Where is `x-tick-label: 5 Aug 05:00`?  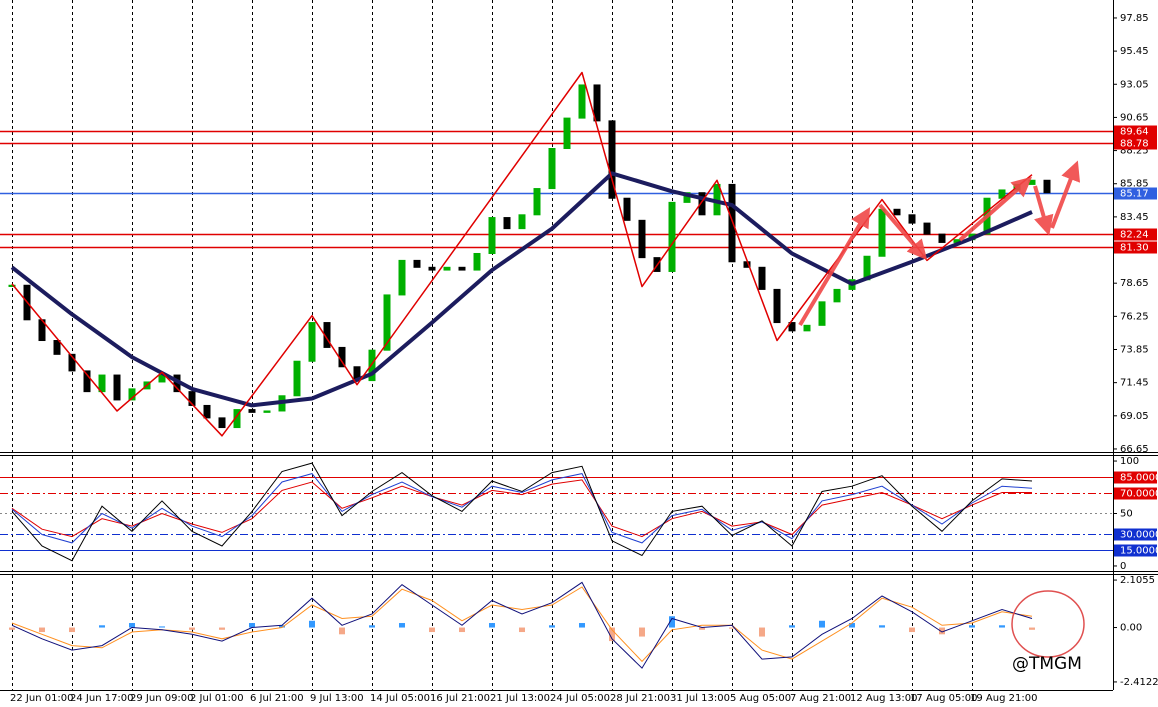
x-tick-label: 5 Aug 05:00 is located at coordinates (760, 698).